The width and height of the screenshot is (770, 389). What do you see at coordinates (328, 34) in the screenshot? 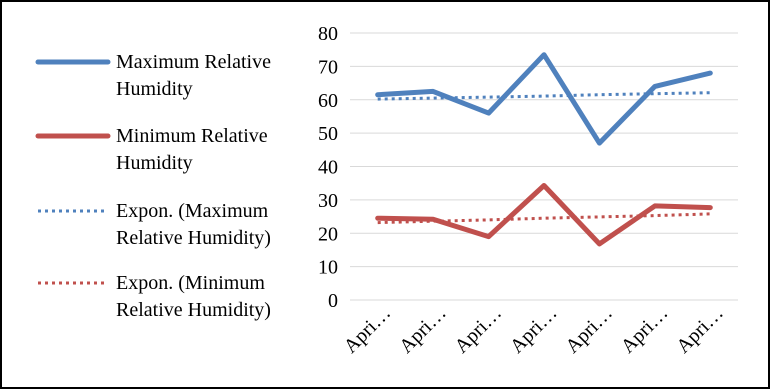
I see `y-tick-label: 80` at bounding box center [328, 34].